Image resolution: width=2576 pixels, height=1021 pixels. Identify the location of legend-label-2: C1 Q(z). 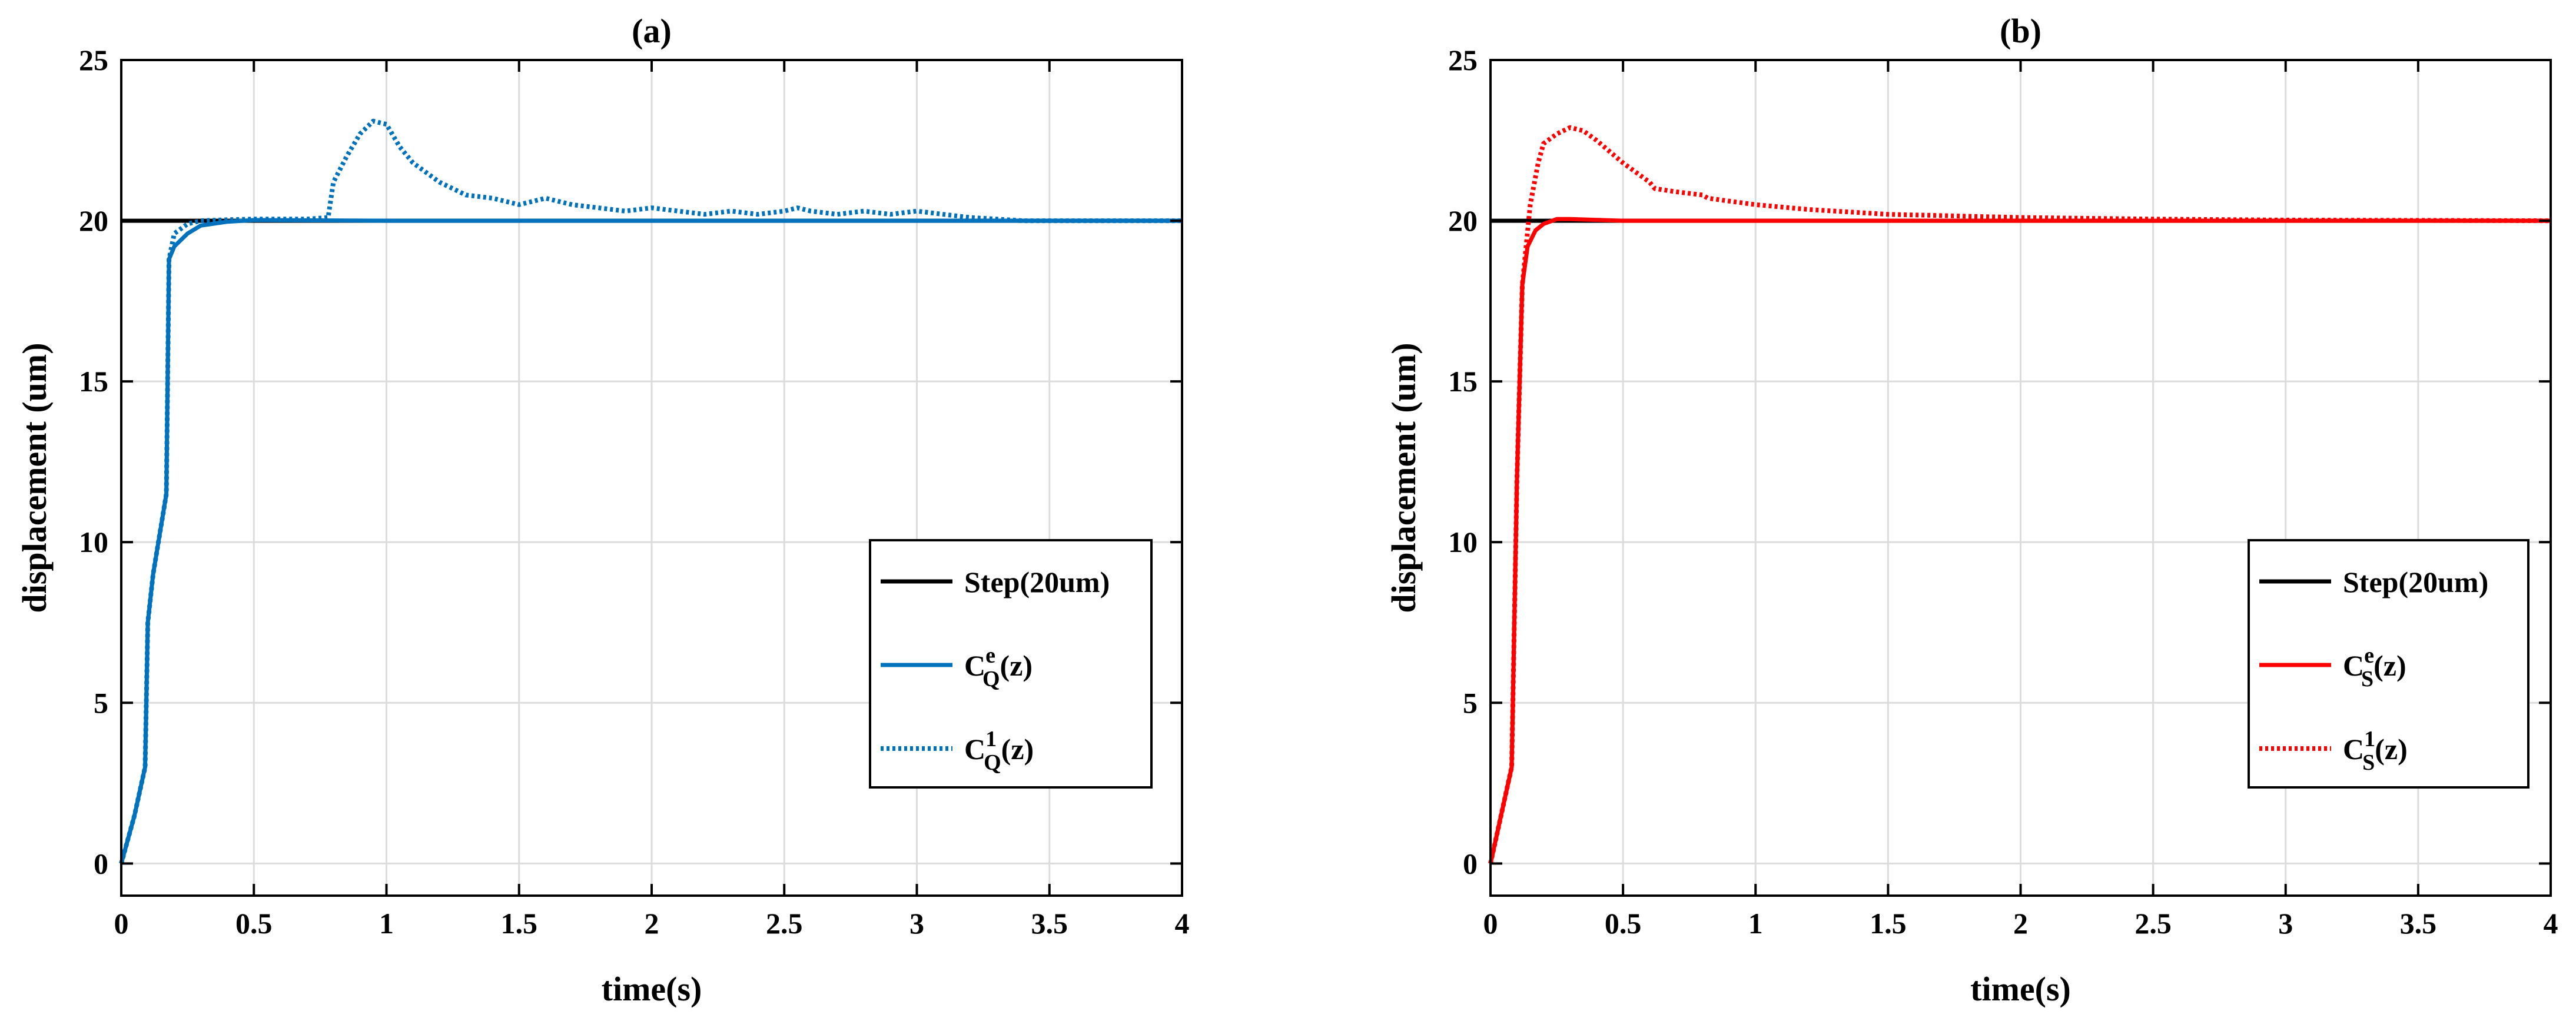
(999, 751).